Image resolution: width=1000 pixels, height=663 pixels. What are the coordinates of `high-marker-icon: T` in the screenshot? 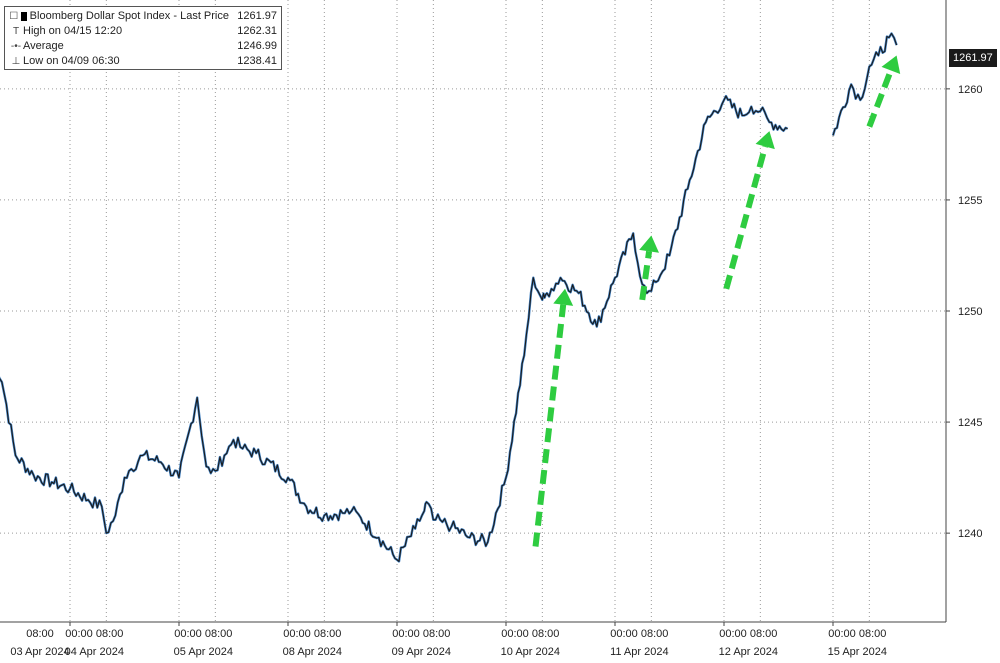 It's located at (16, 31).